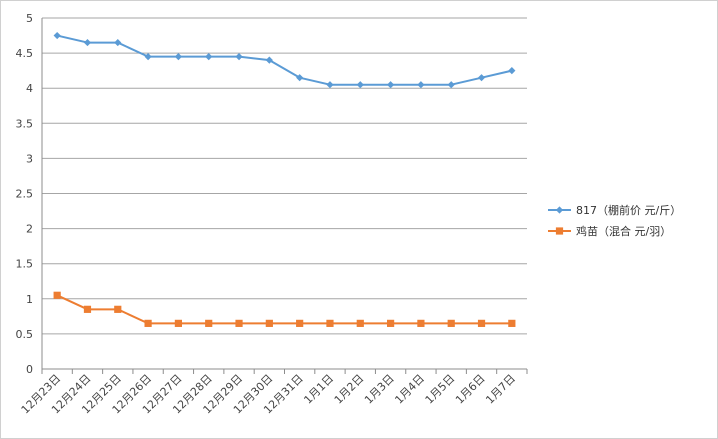 The image size is (718, 439). I want to click on legend-label: 鸡苗（混合 元/羽）, so click(623, 231).